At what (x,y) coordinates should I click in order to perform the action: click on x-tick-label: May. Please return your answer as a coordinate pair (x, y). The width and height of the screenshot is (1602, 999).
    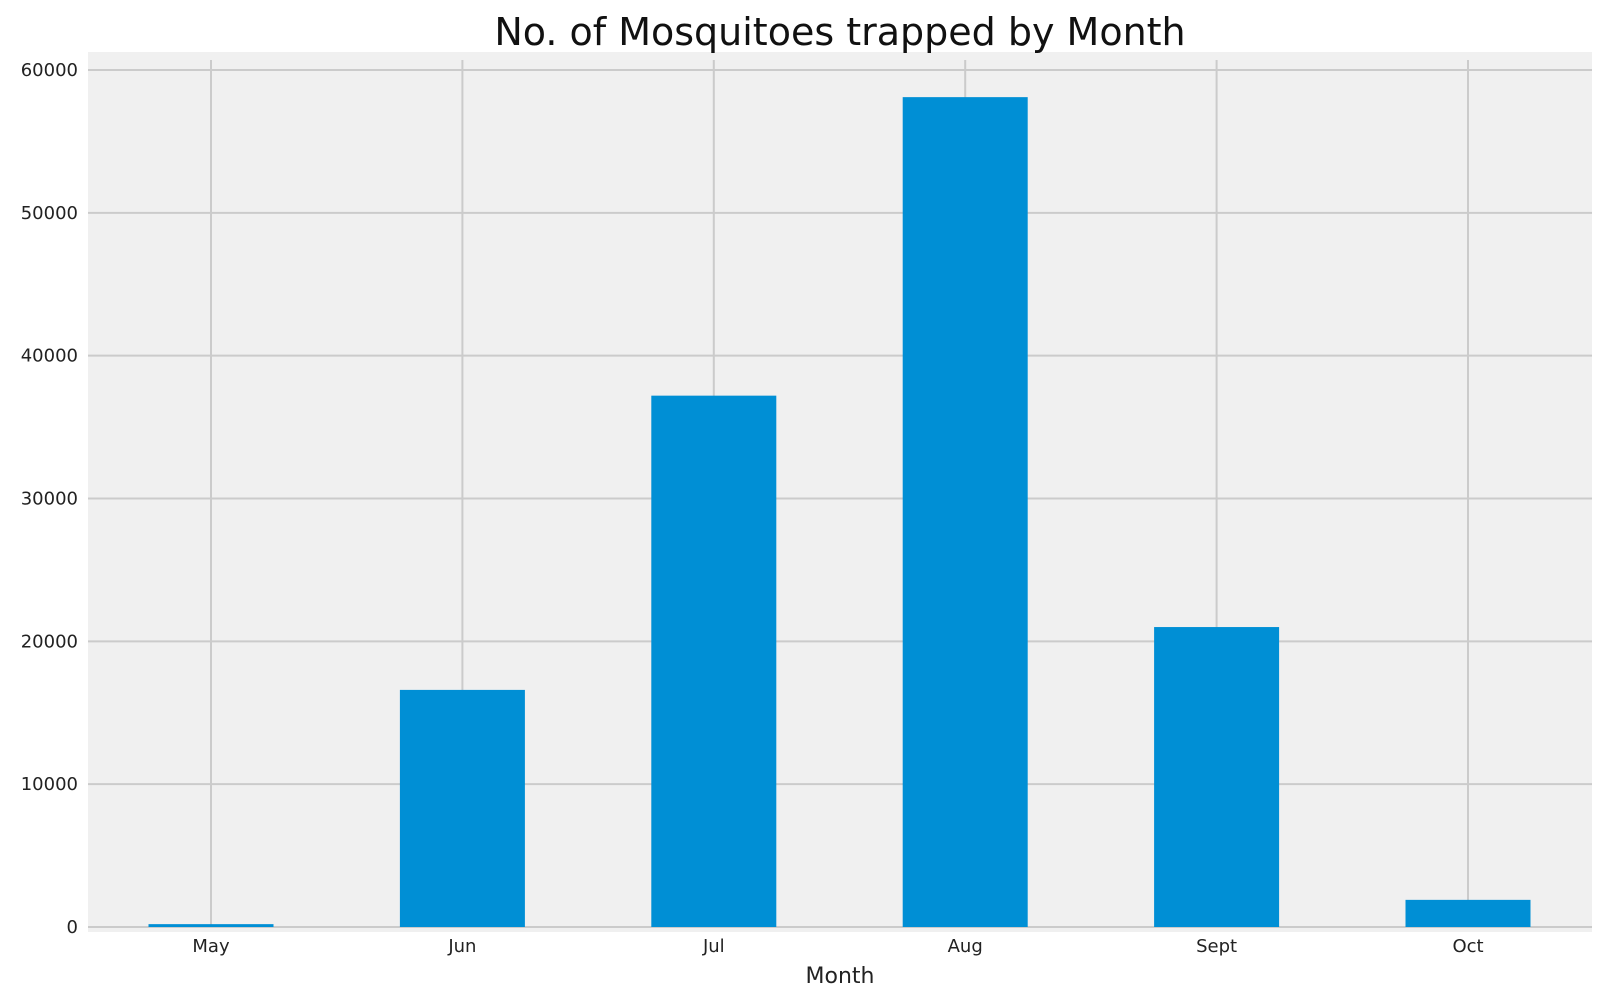
    Looking at the image, I should click on (211, 946).